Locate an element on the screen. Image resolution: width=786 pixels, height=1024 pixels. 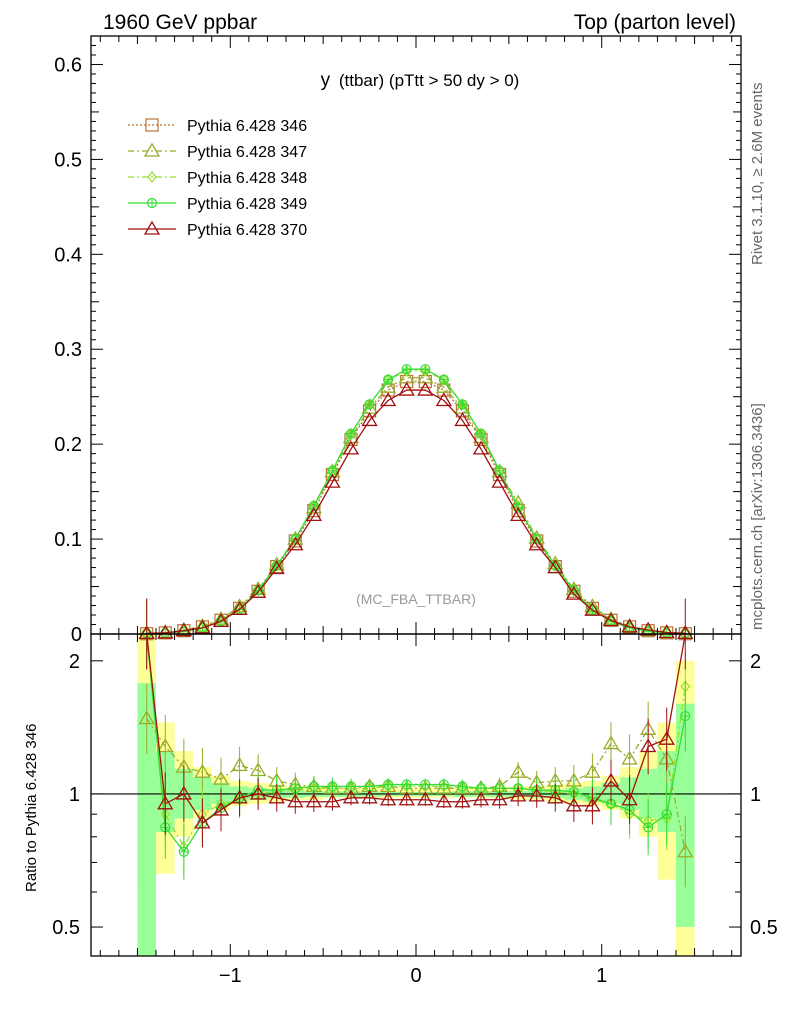
y-tick-label: 0.3 is located at coordinates (68, 350).